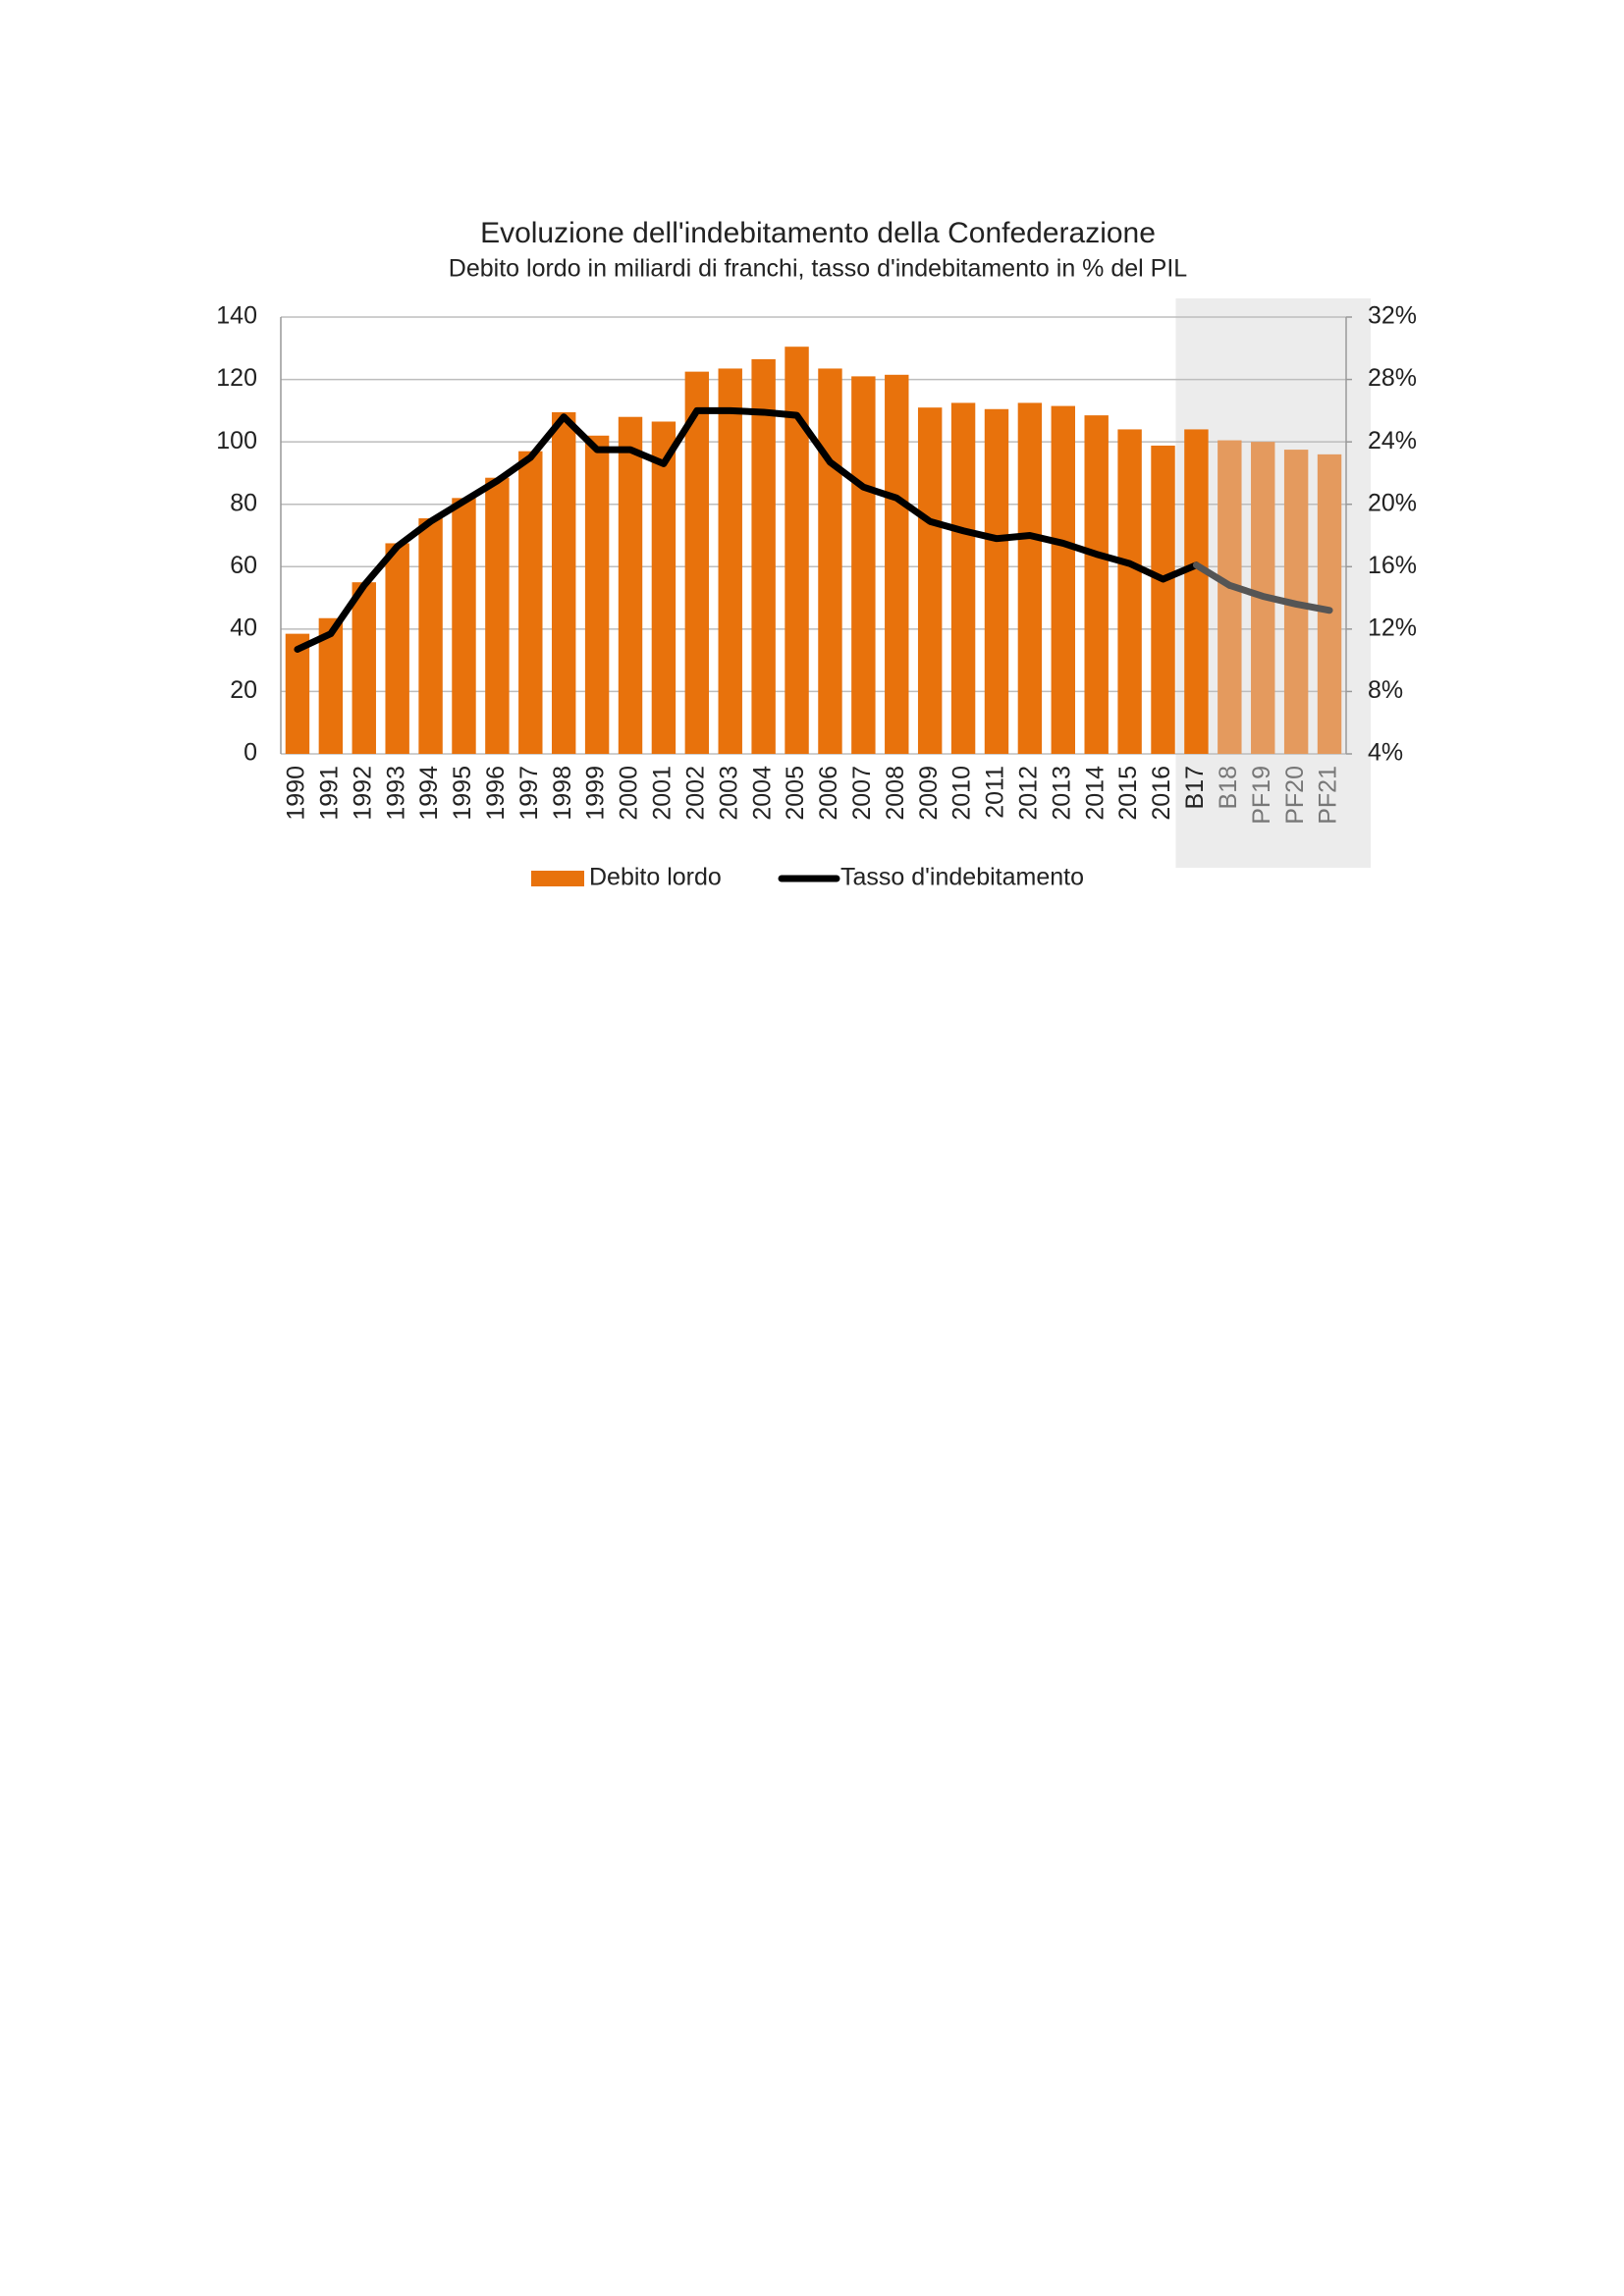 This screenshot has height=2296, width=1624. I want to click on x-tick-label: 2005, so click(795, 793).